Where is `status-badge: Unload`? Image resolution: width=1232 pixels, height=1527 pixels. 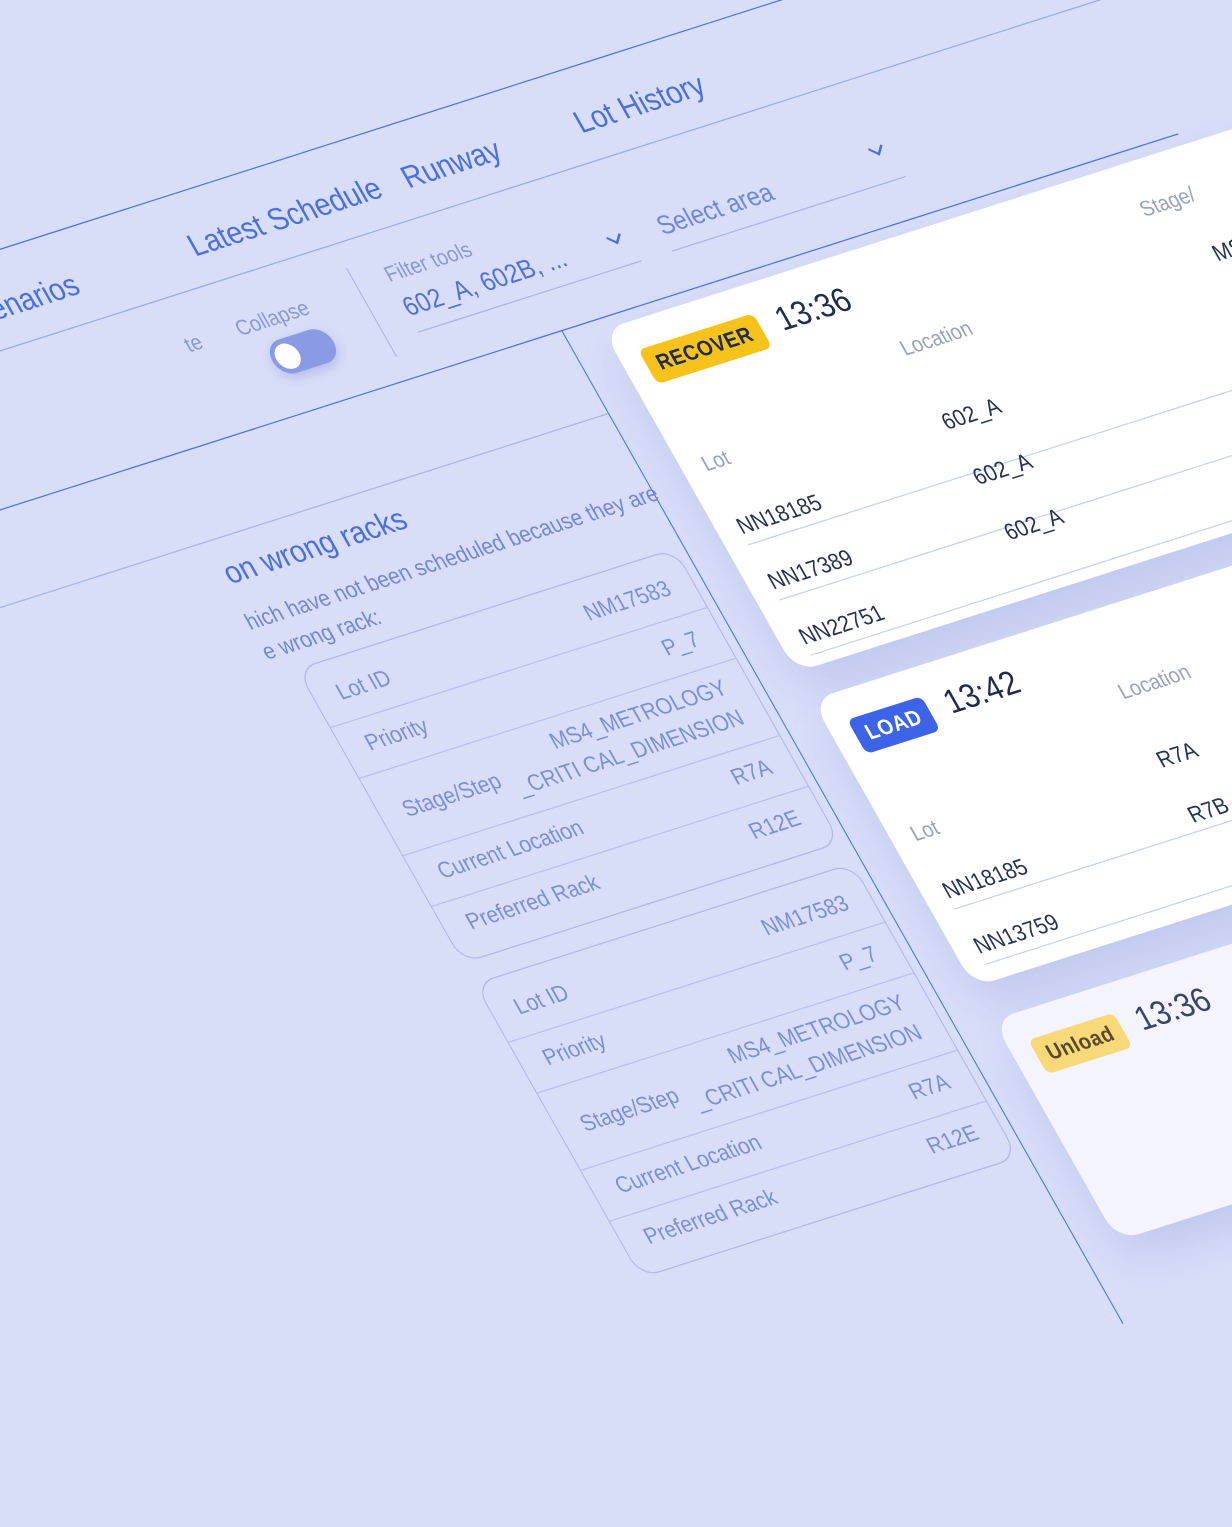 status-badge: Unload is located at coordinates (1080, 1043).